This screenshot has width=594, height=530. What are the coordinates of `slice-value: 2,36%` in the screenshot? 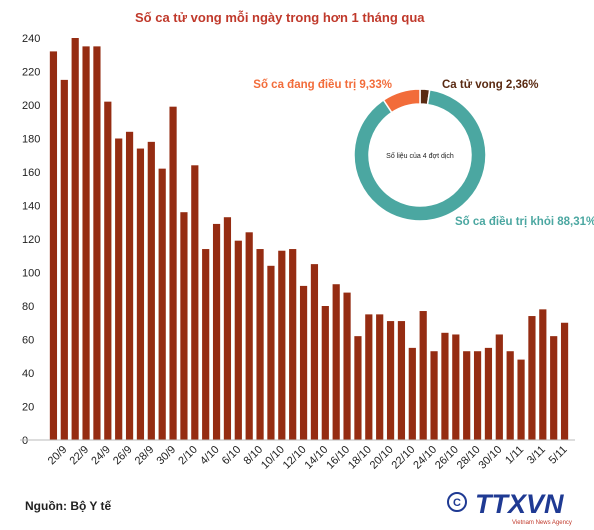 It's located at (522, 85).